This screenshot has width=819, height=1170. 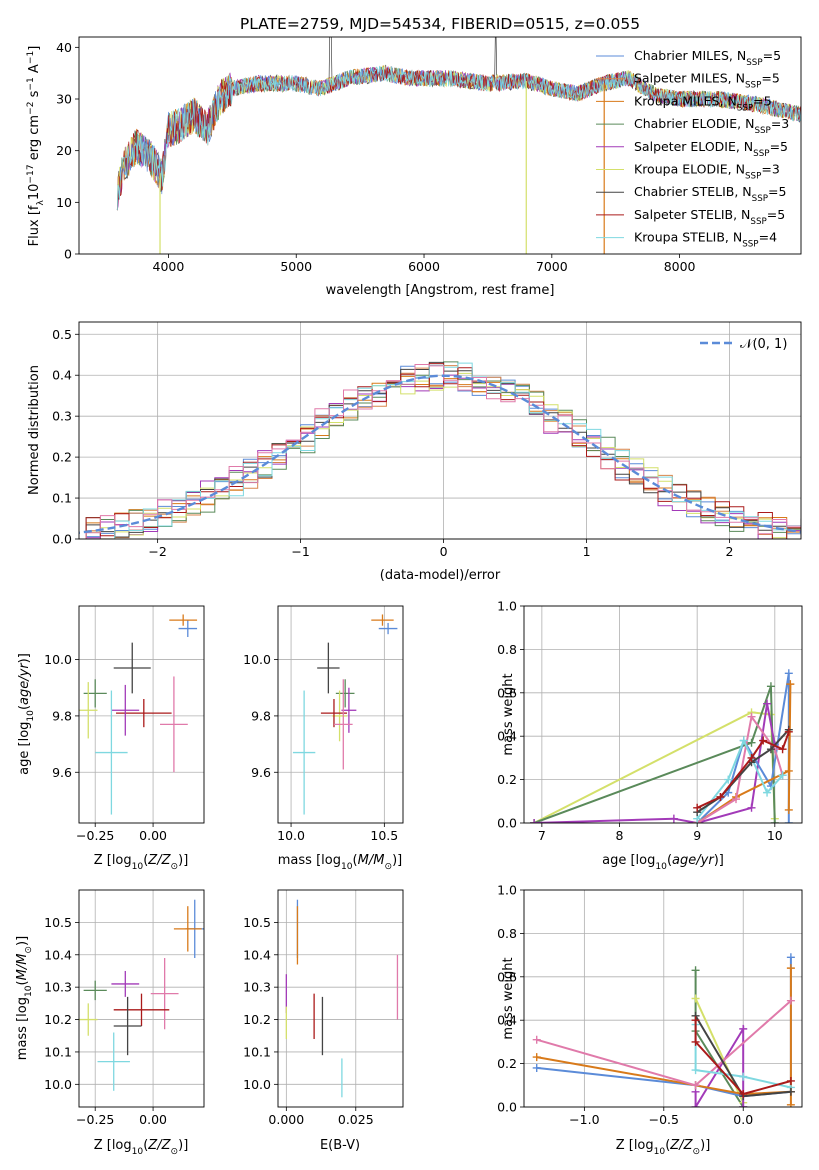 I want to click on y-tick-label: 0, so click(x=68, y=254).